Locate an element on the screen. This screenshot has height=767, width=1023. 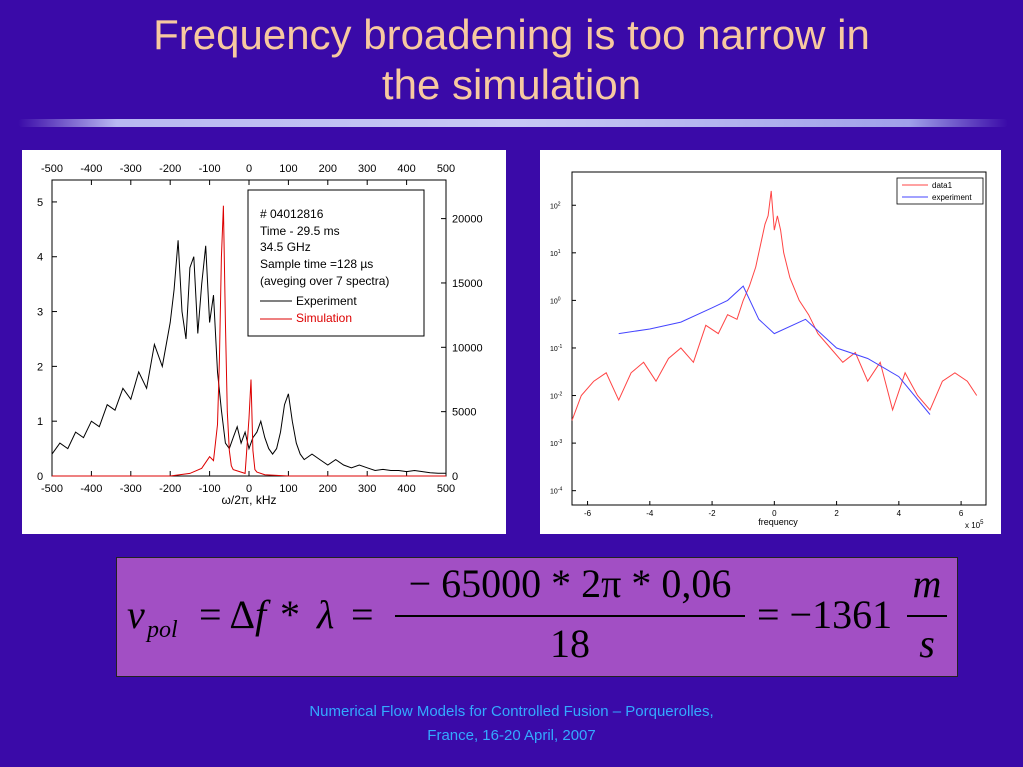
x-tick-label-bottom: 0 is located at coordinates (249, 489).